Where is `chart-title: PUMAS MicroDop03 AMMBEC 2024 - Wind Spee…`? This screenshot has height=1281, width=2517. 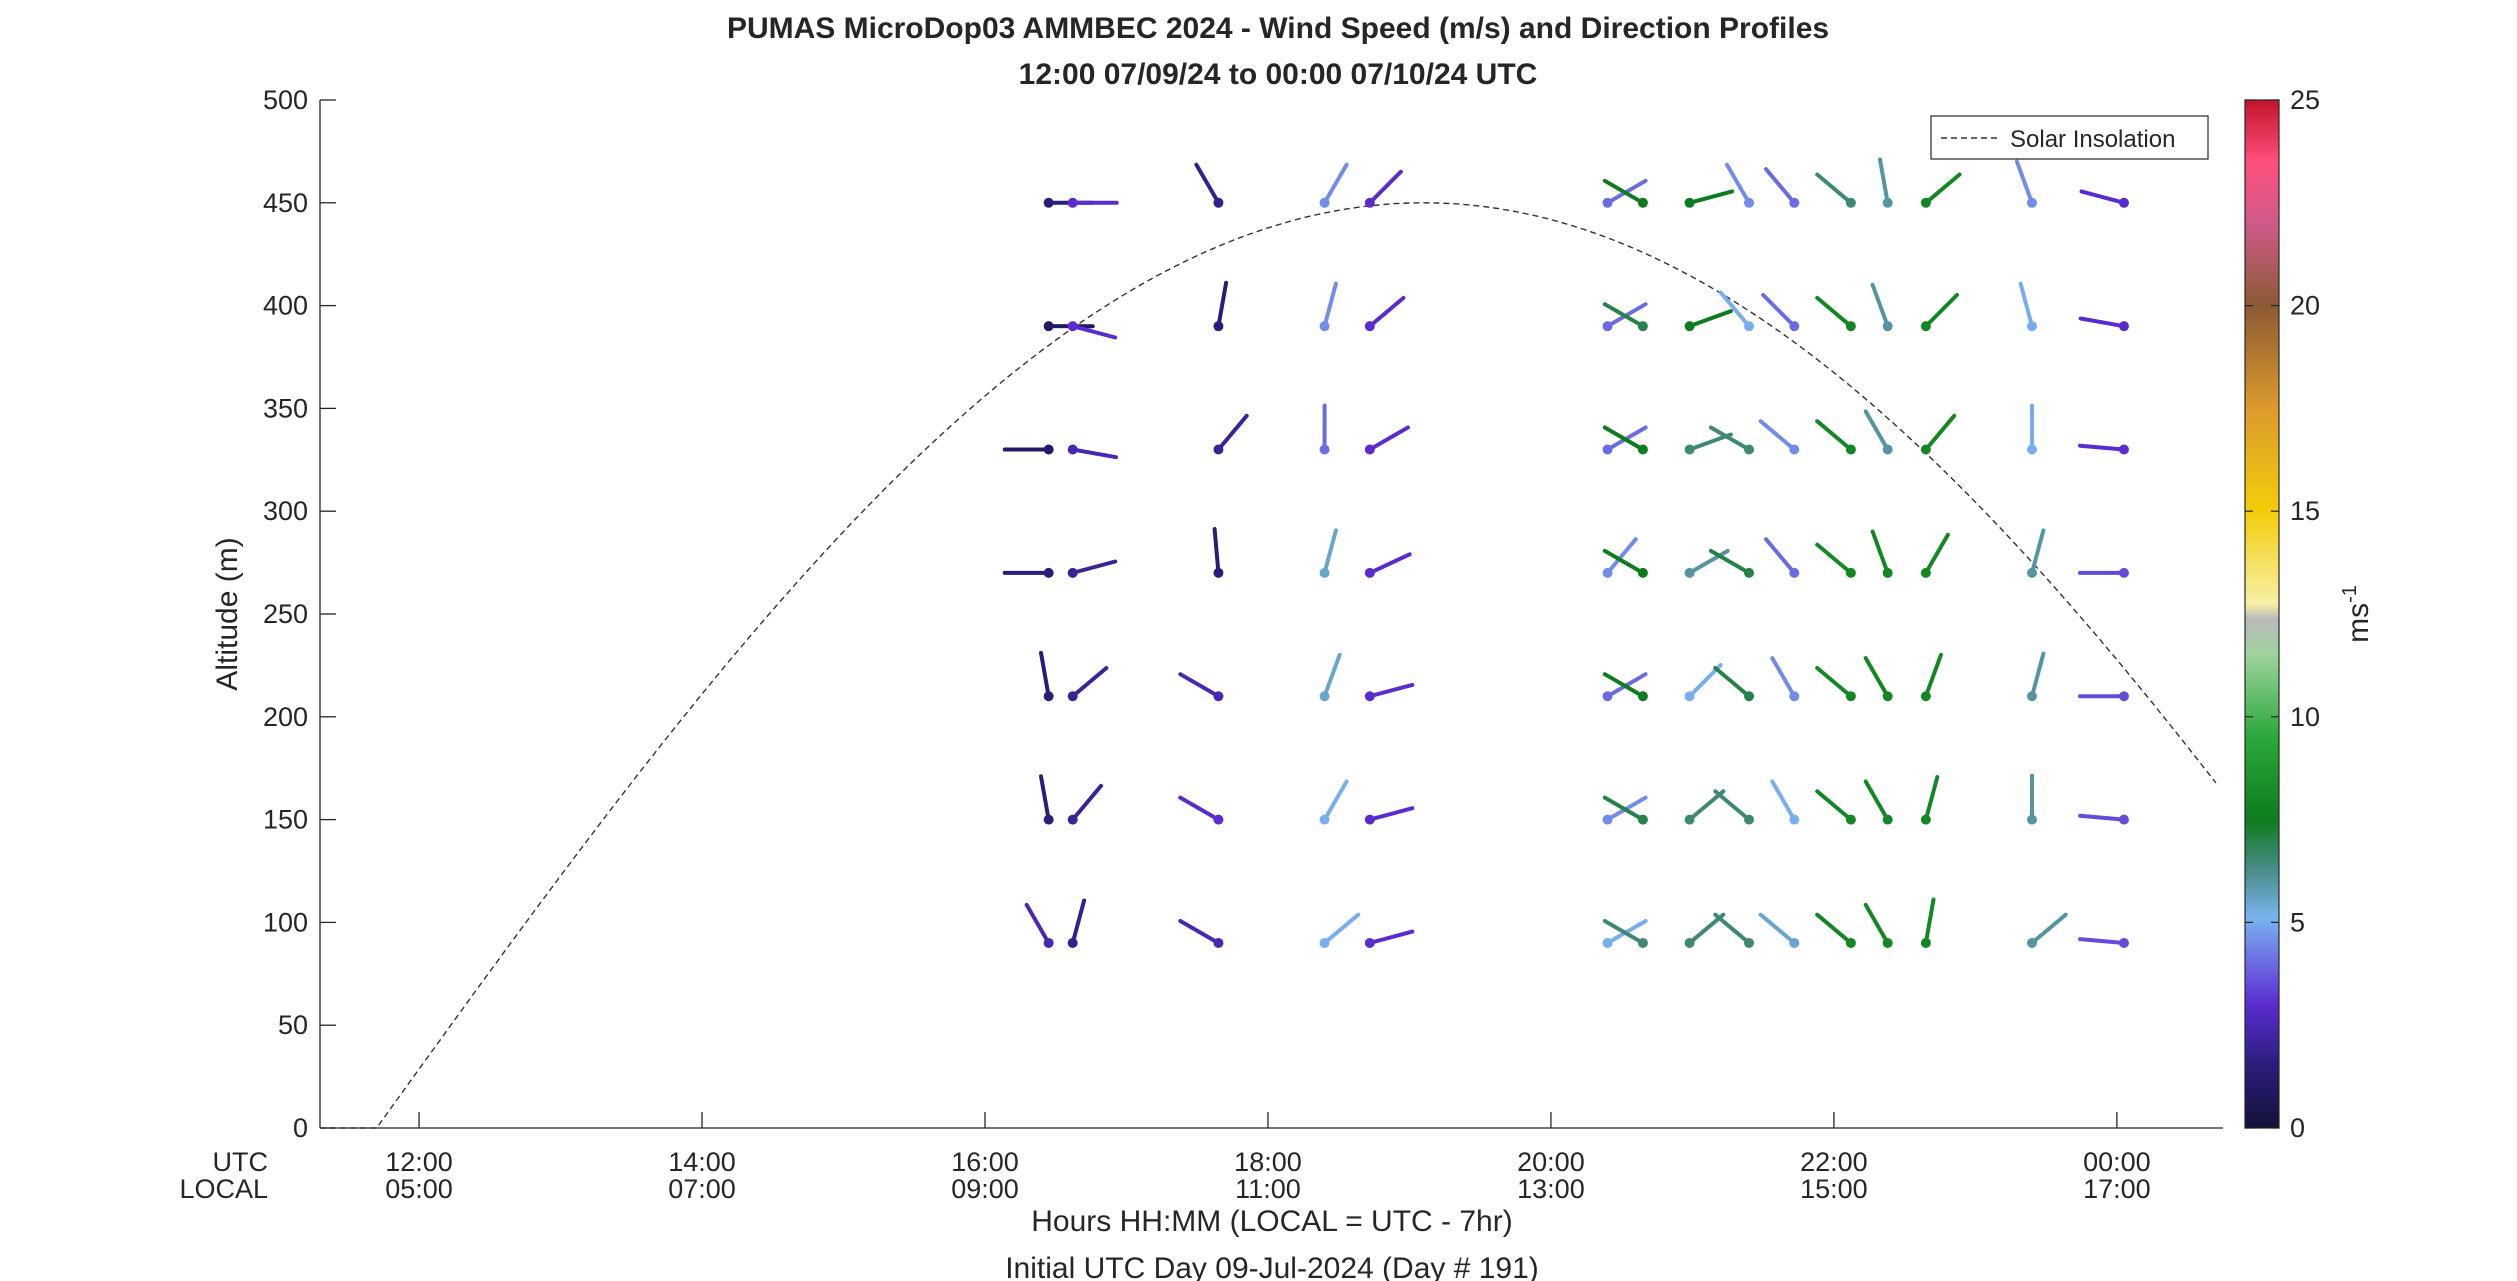
chart-title: PUMAS MicroDop03 AMMBEC 2024 - Wind Spee… is located at coordinates (1278, 28).